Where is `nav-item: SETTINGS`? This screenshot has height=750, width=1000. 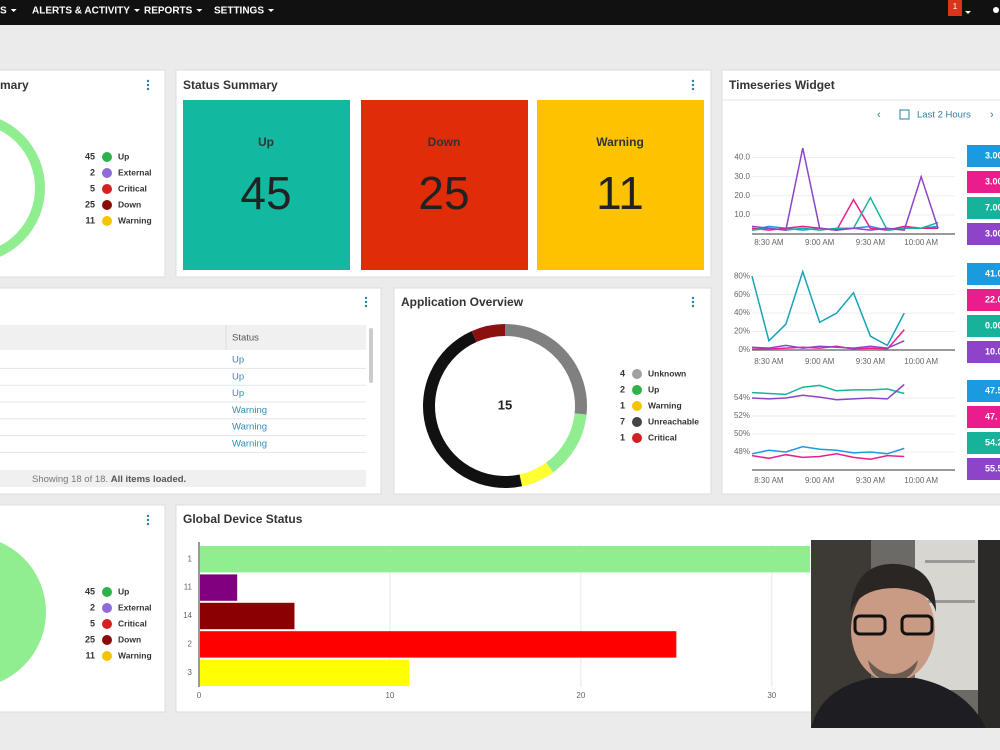
nav-item: SETTINGS is located at coordinates (239, 11).